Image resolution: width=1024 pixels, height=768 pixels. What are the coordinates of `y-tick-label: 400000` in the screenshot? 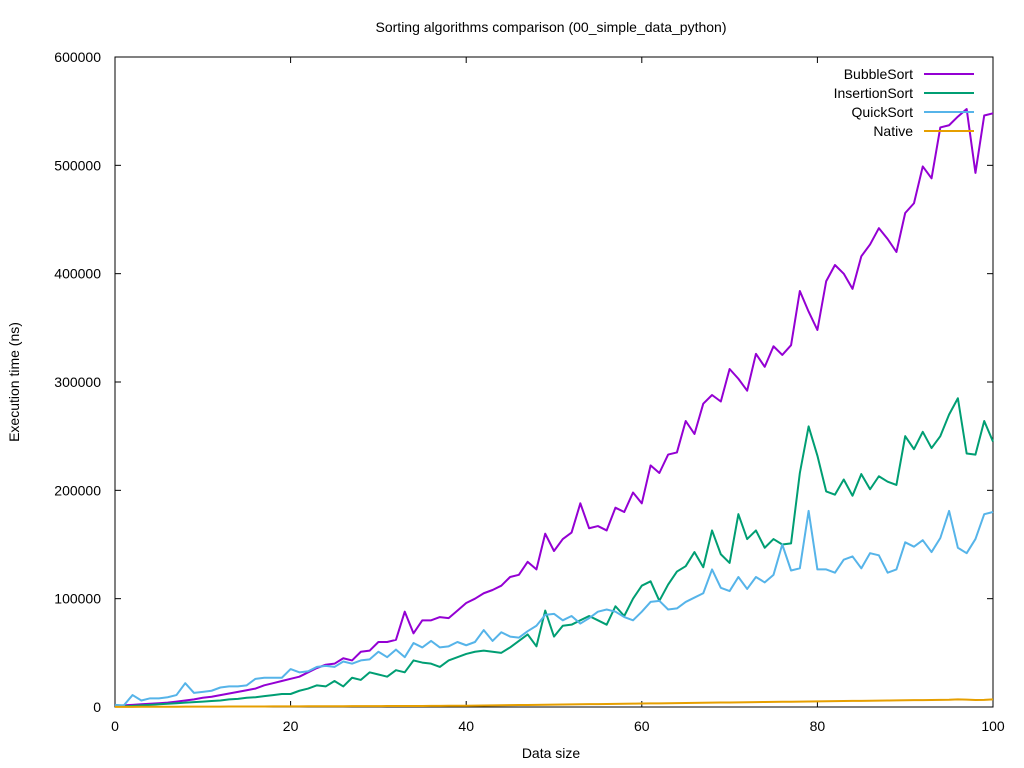 It's located at (77, 274).